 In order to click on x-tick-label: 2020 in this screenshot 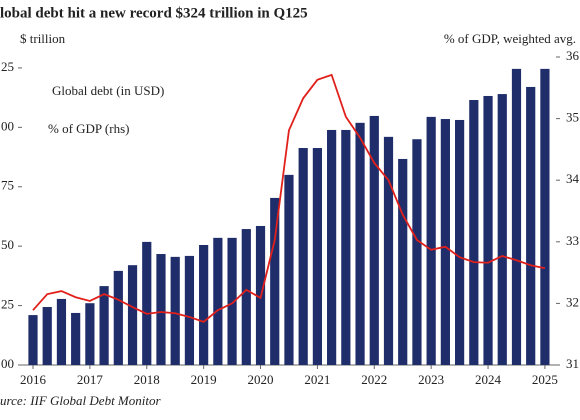, I will do `click(261, 379)`.